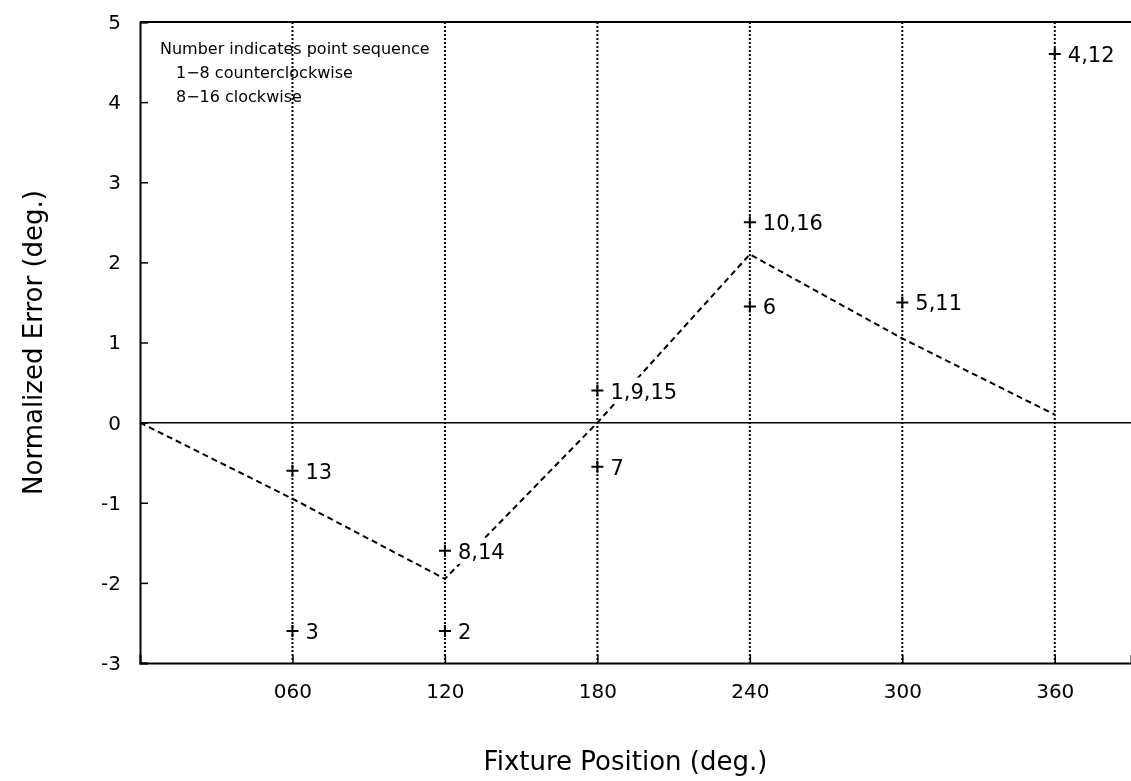 This screenshot has width=1131, height=781. What do you see at coordinates (264, 72) in the screenshot?
I see `annotation: 1−8 counterclockwise` at bounding box center [264, 72].